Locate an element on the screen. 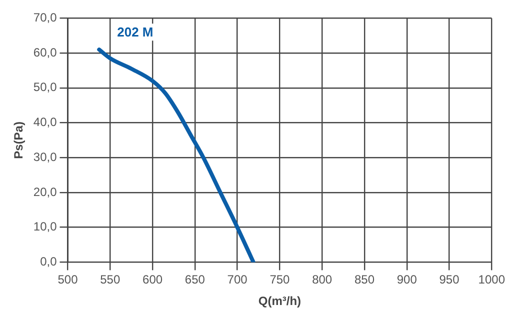  x-tick-label: 700 is located at coordinates (237, 279).